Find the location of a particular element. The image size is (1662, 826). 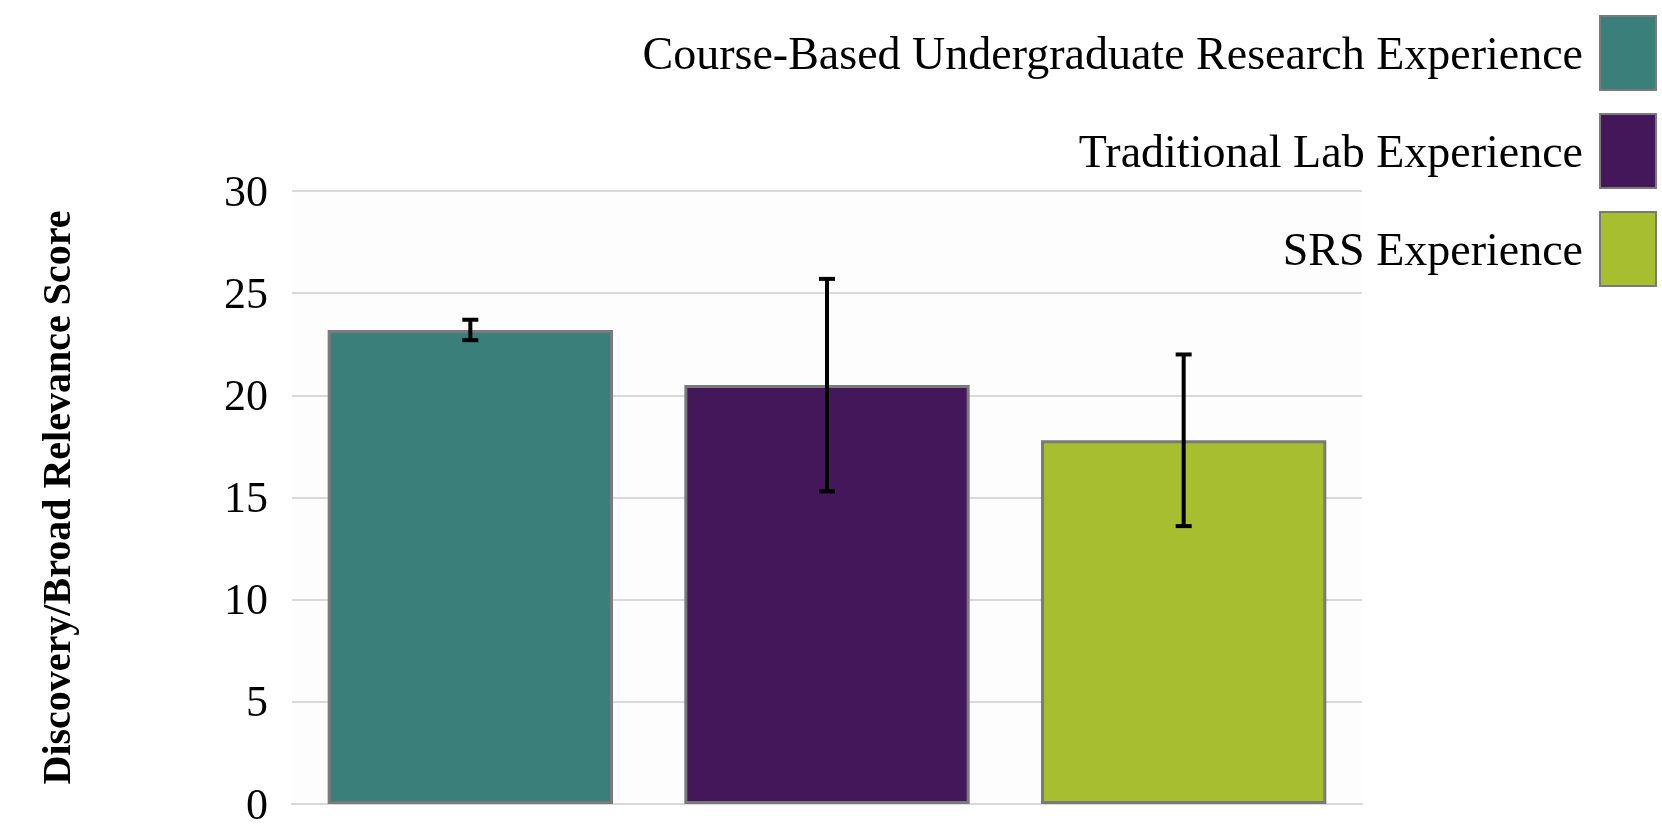

y-tick-label: 5 is located at coordinates (257, 702).